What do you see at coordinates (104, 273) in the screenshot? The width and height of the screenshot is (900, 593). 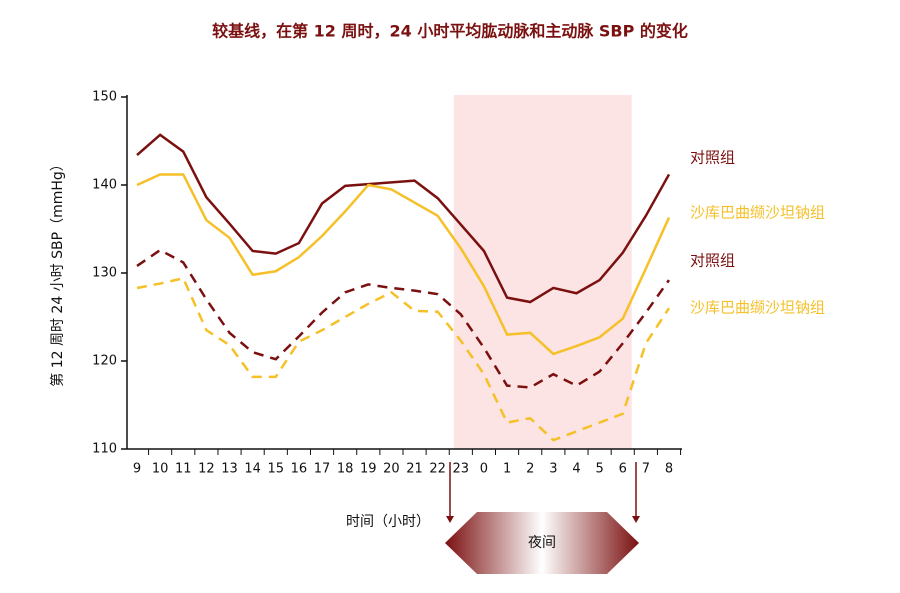 I see `y-tick-label: 130` at bounding box center [104, 273].